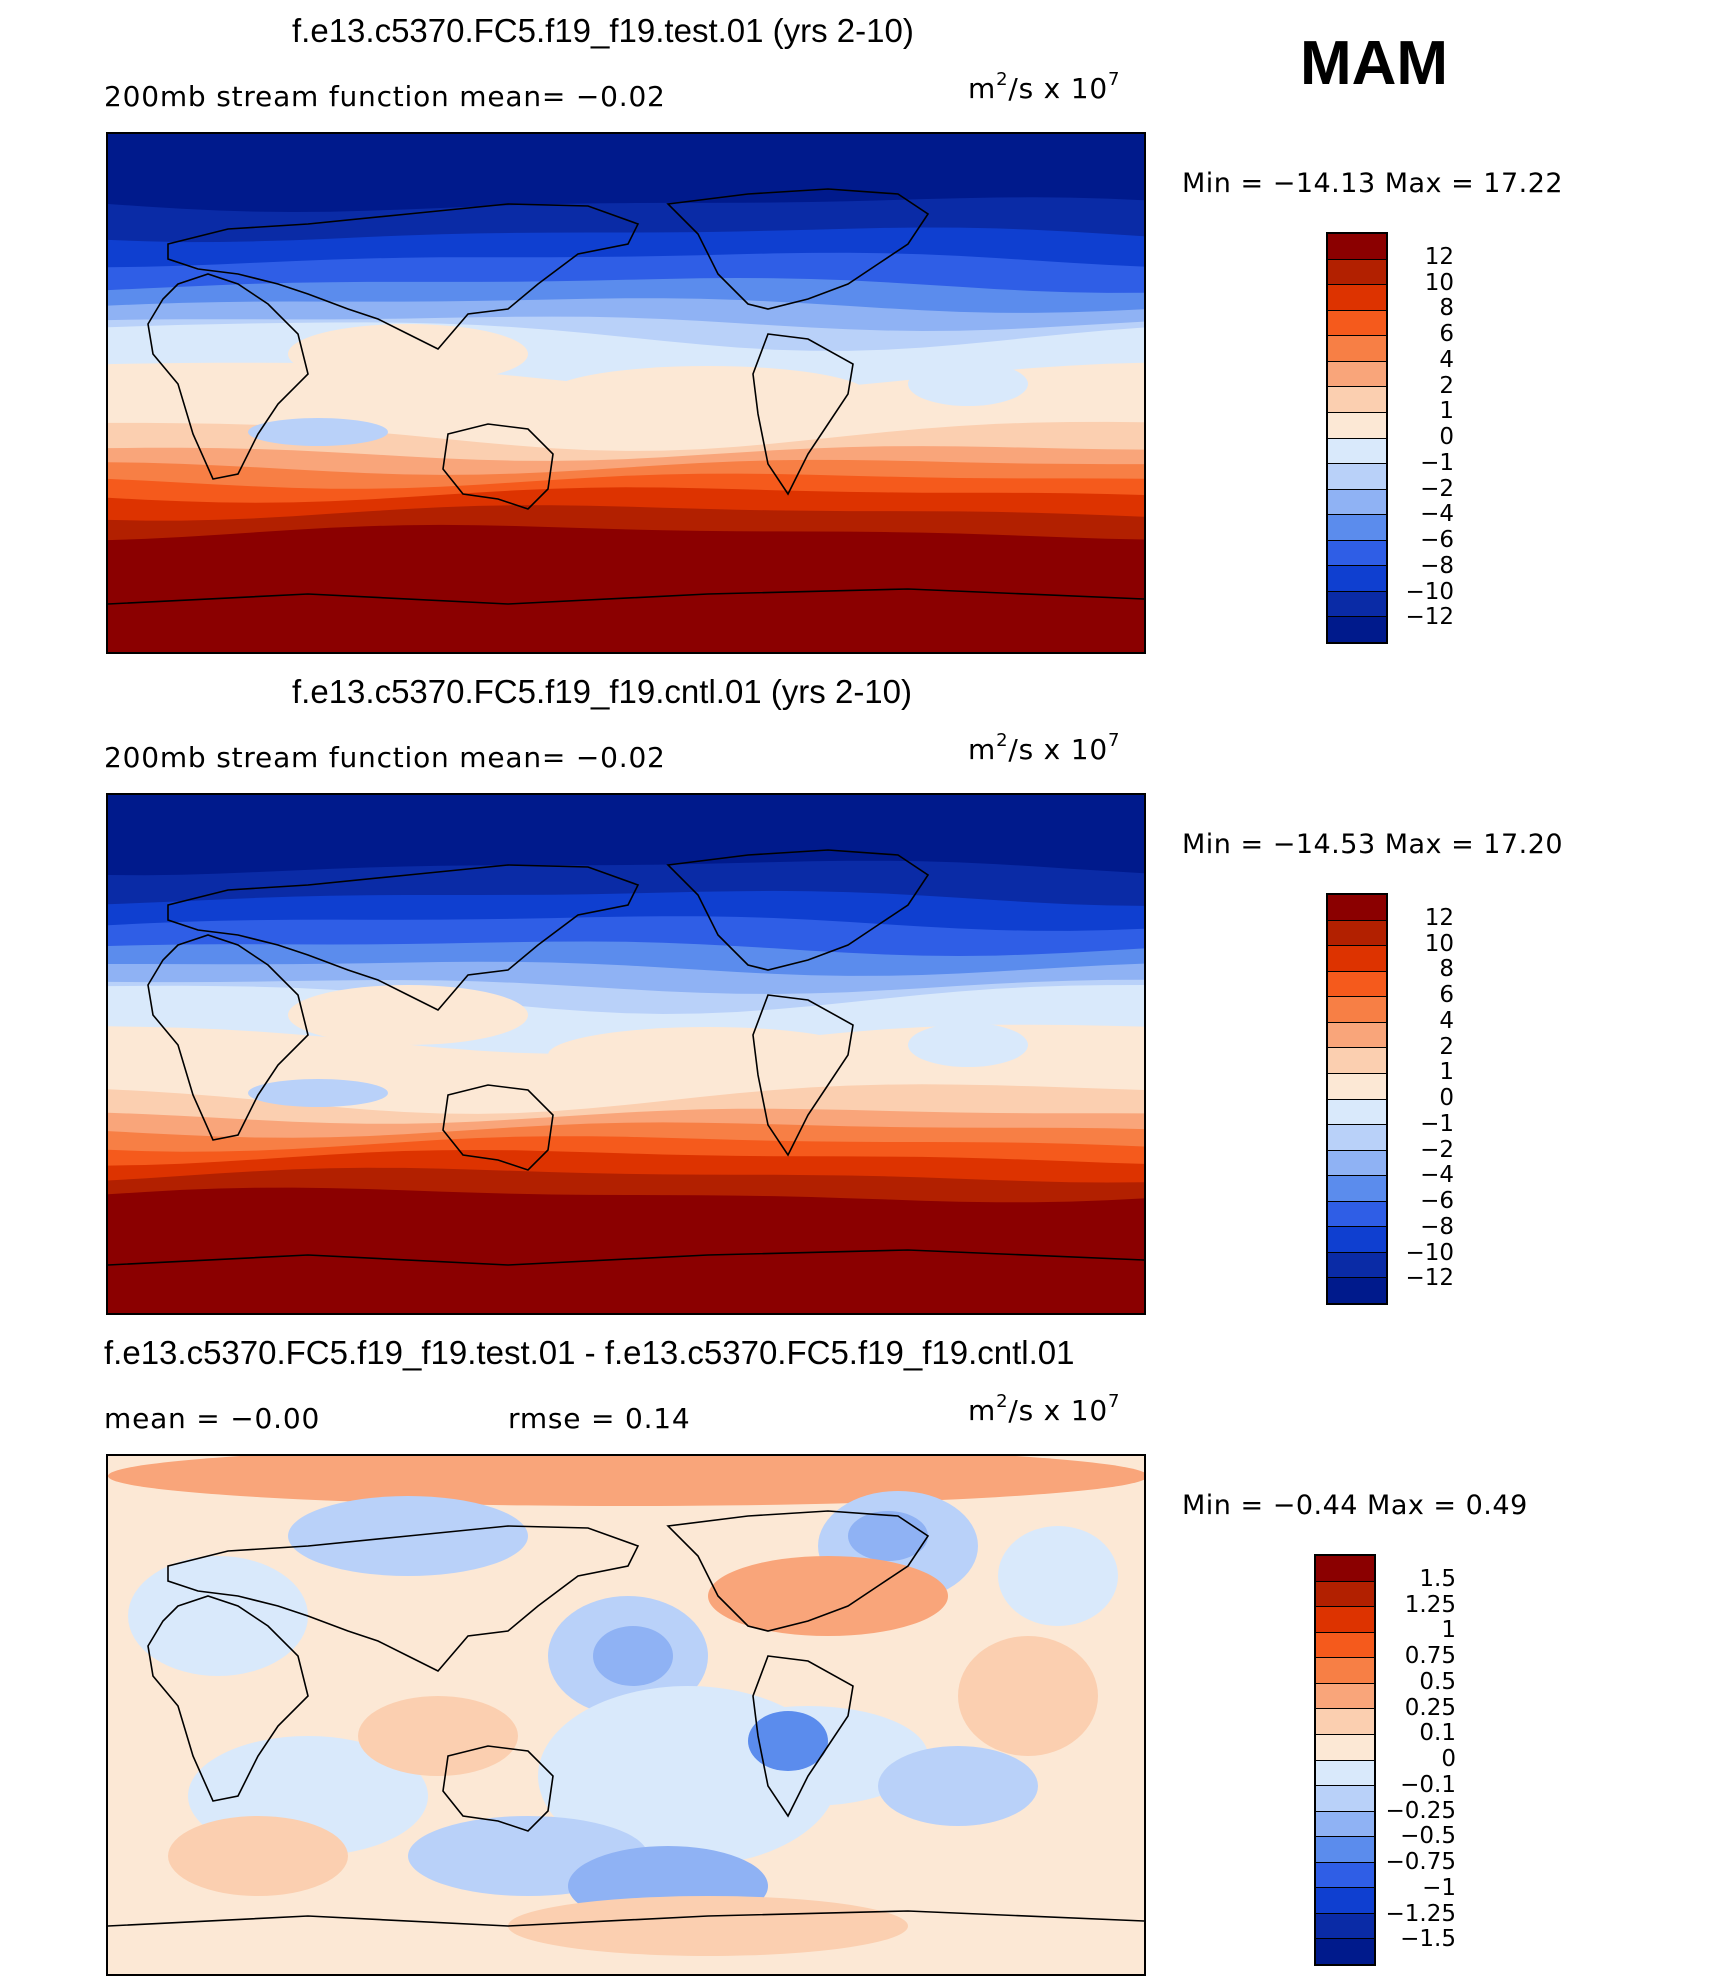 This screenshot has width=1710, height=1979. What do you see at coordinates (1437, 1578) in the screenshot?
I see `colorbar3-label: 1.5` at bounding box center [1437, 1578].